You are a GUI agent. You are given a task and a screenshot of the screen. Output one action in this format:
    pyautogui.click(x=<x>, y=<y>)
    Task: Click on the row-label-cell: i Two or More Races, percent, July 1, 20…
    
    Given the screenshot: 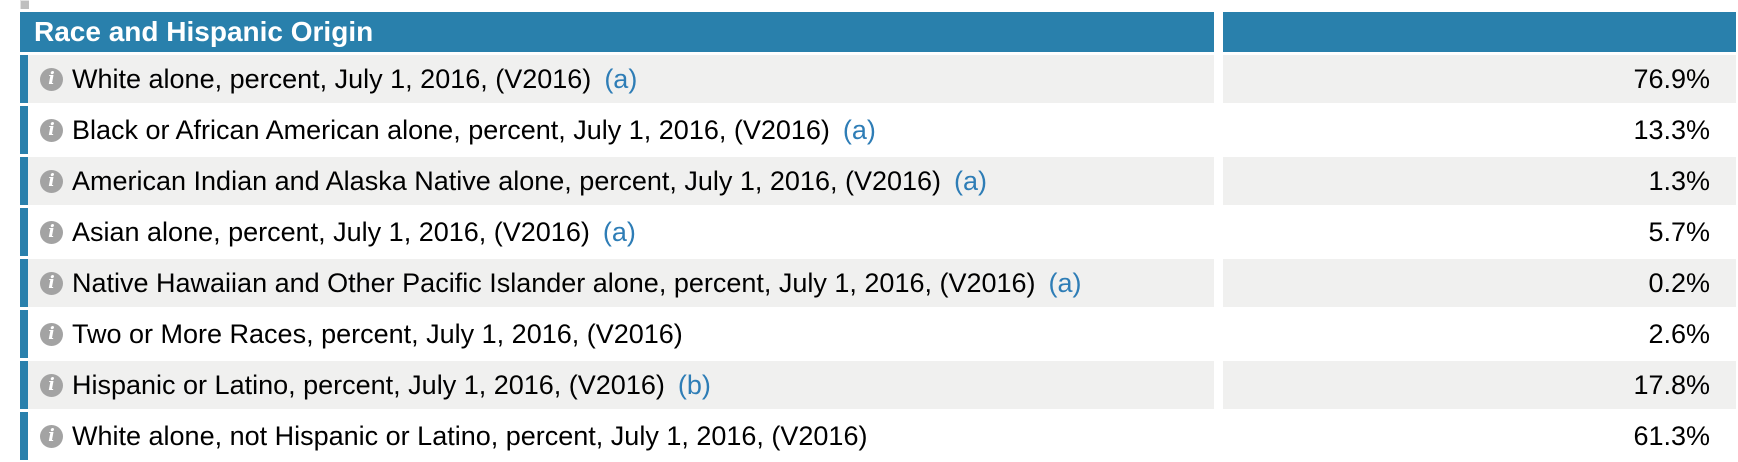 What is the action you would take?
    pyautogui.click(x=621, y=334)
    